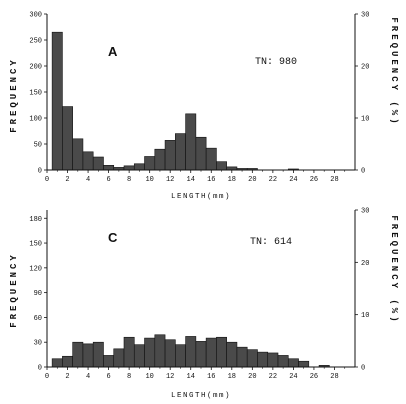  Describe the element at coordinates (38, 344) in the screenshot. I see `y-tick-label: 30` at that location.